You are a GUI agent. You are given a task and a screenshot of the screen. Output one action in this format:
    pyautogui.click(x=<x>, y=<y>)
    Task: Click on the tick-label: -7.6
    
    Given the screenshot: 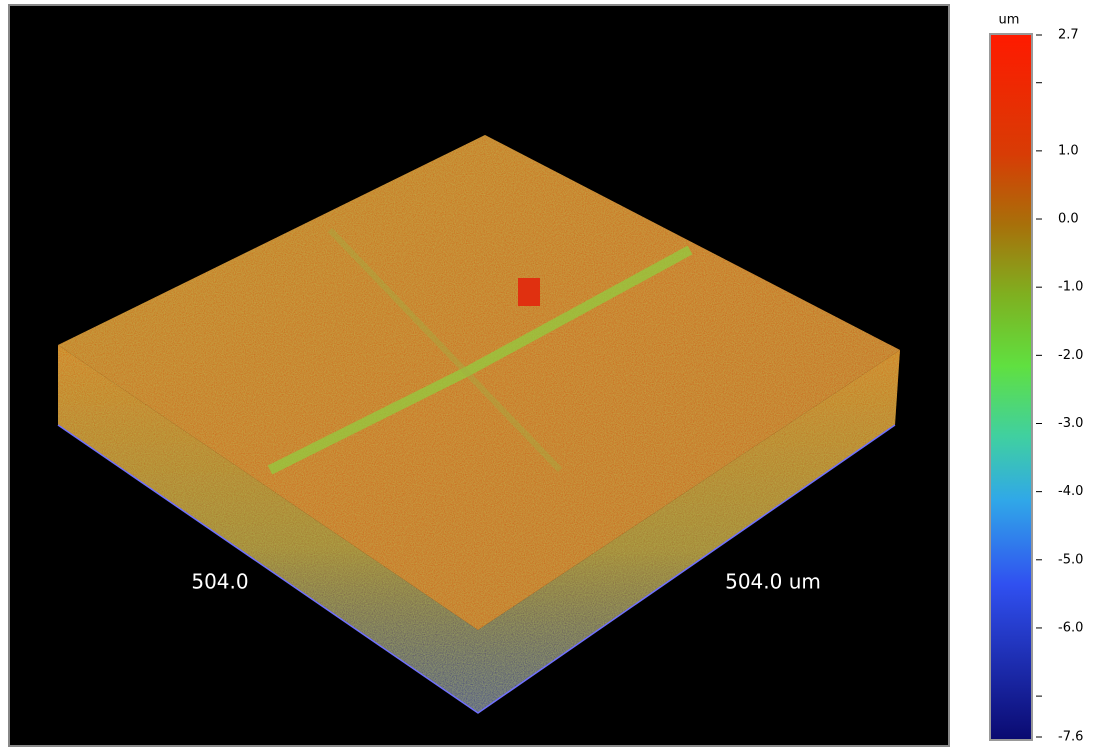 What is the action you would take?
    pyautogui.click(x=1070, y=737)
    